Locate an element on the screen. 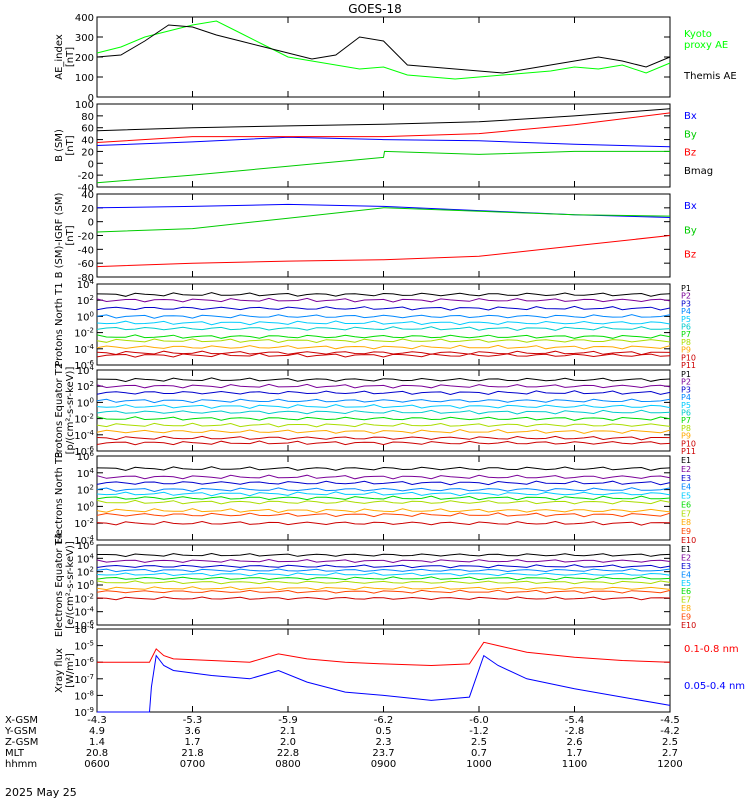 The image size is (750, 804). y-axis-label: Protons North T1 is located at coordinates (59, 324).